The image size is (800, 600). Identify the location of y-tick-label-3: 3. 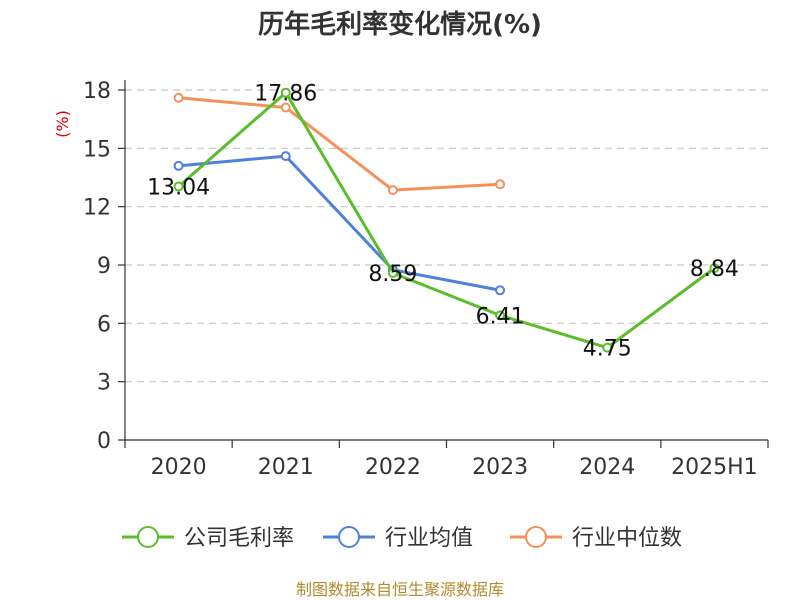
(104, 383).